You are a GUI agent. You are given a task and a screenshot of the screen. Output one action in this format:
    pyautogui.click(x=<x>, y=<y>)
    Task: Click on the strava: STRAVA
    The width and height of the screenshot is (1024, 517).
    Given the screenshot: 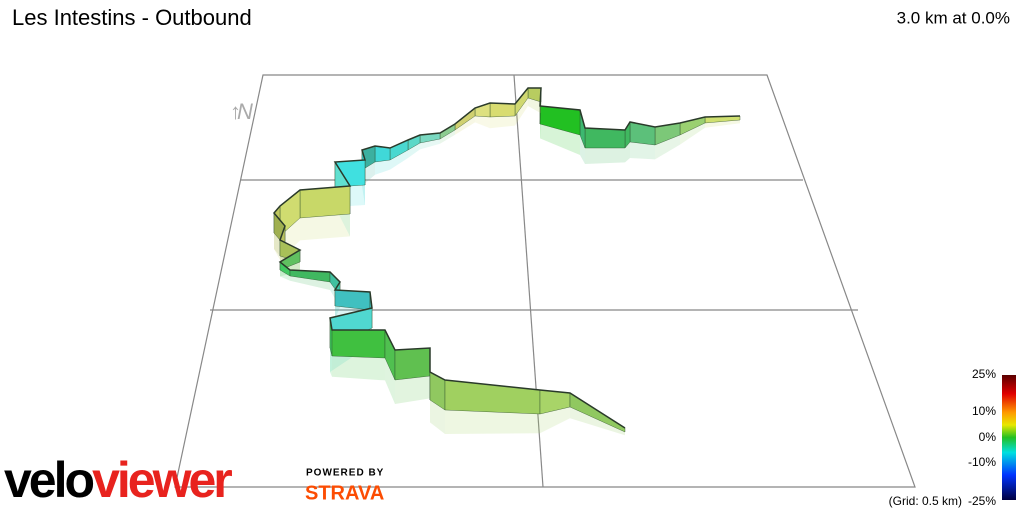 What is the action you would take?
    pyautogui.click(x=344, y=493)
    